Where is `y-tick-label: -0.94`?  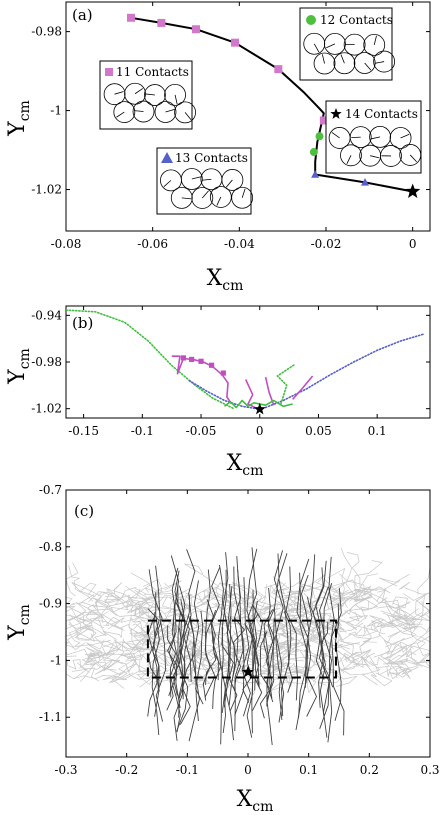
y-tick-label: -0.94 is located at coordinates (46, 315).